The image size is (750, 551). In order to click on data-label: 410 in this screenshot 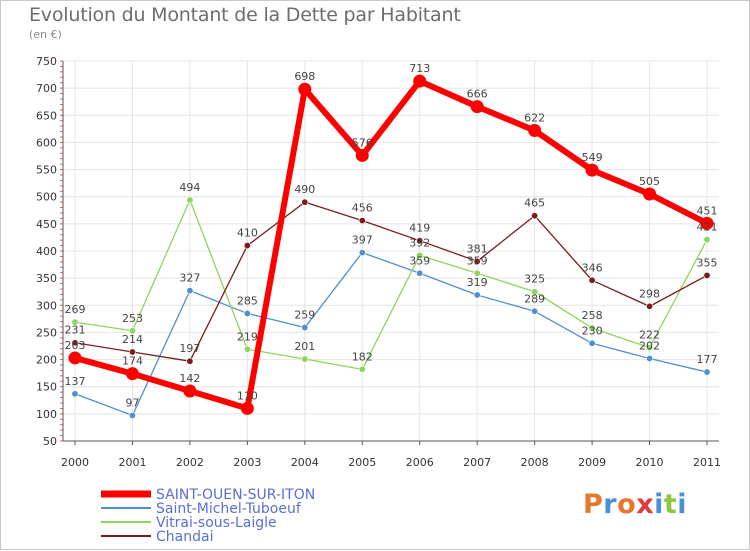, I will do `click(247, 233)`.